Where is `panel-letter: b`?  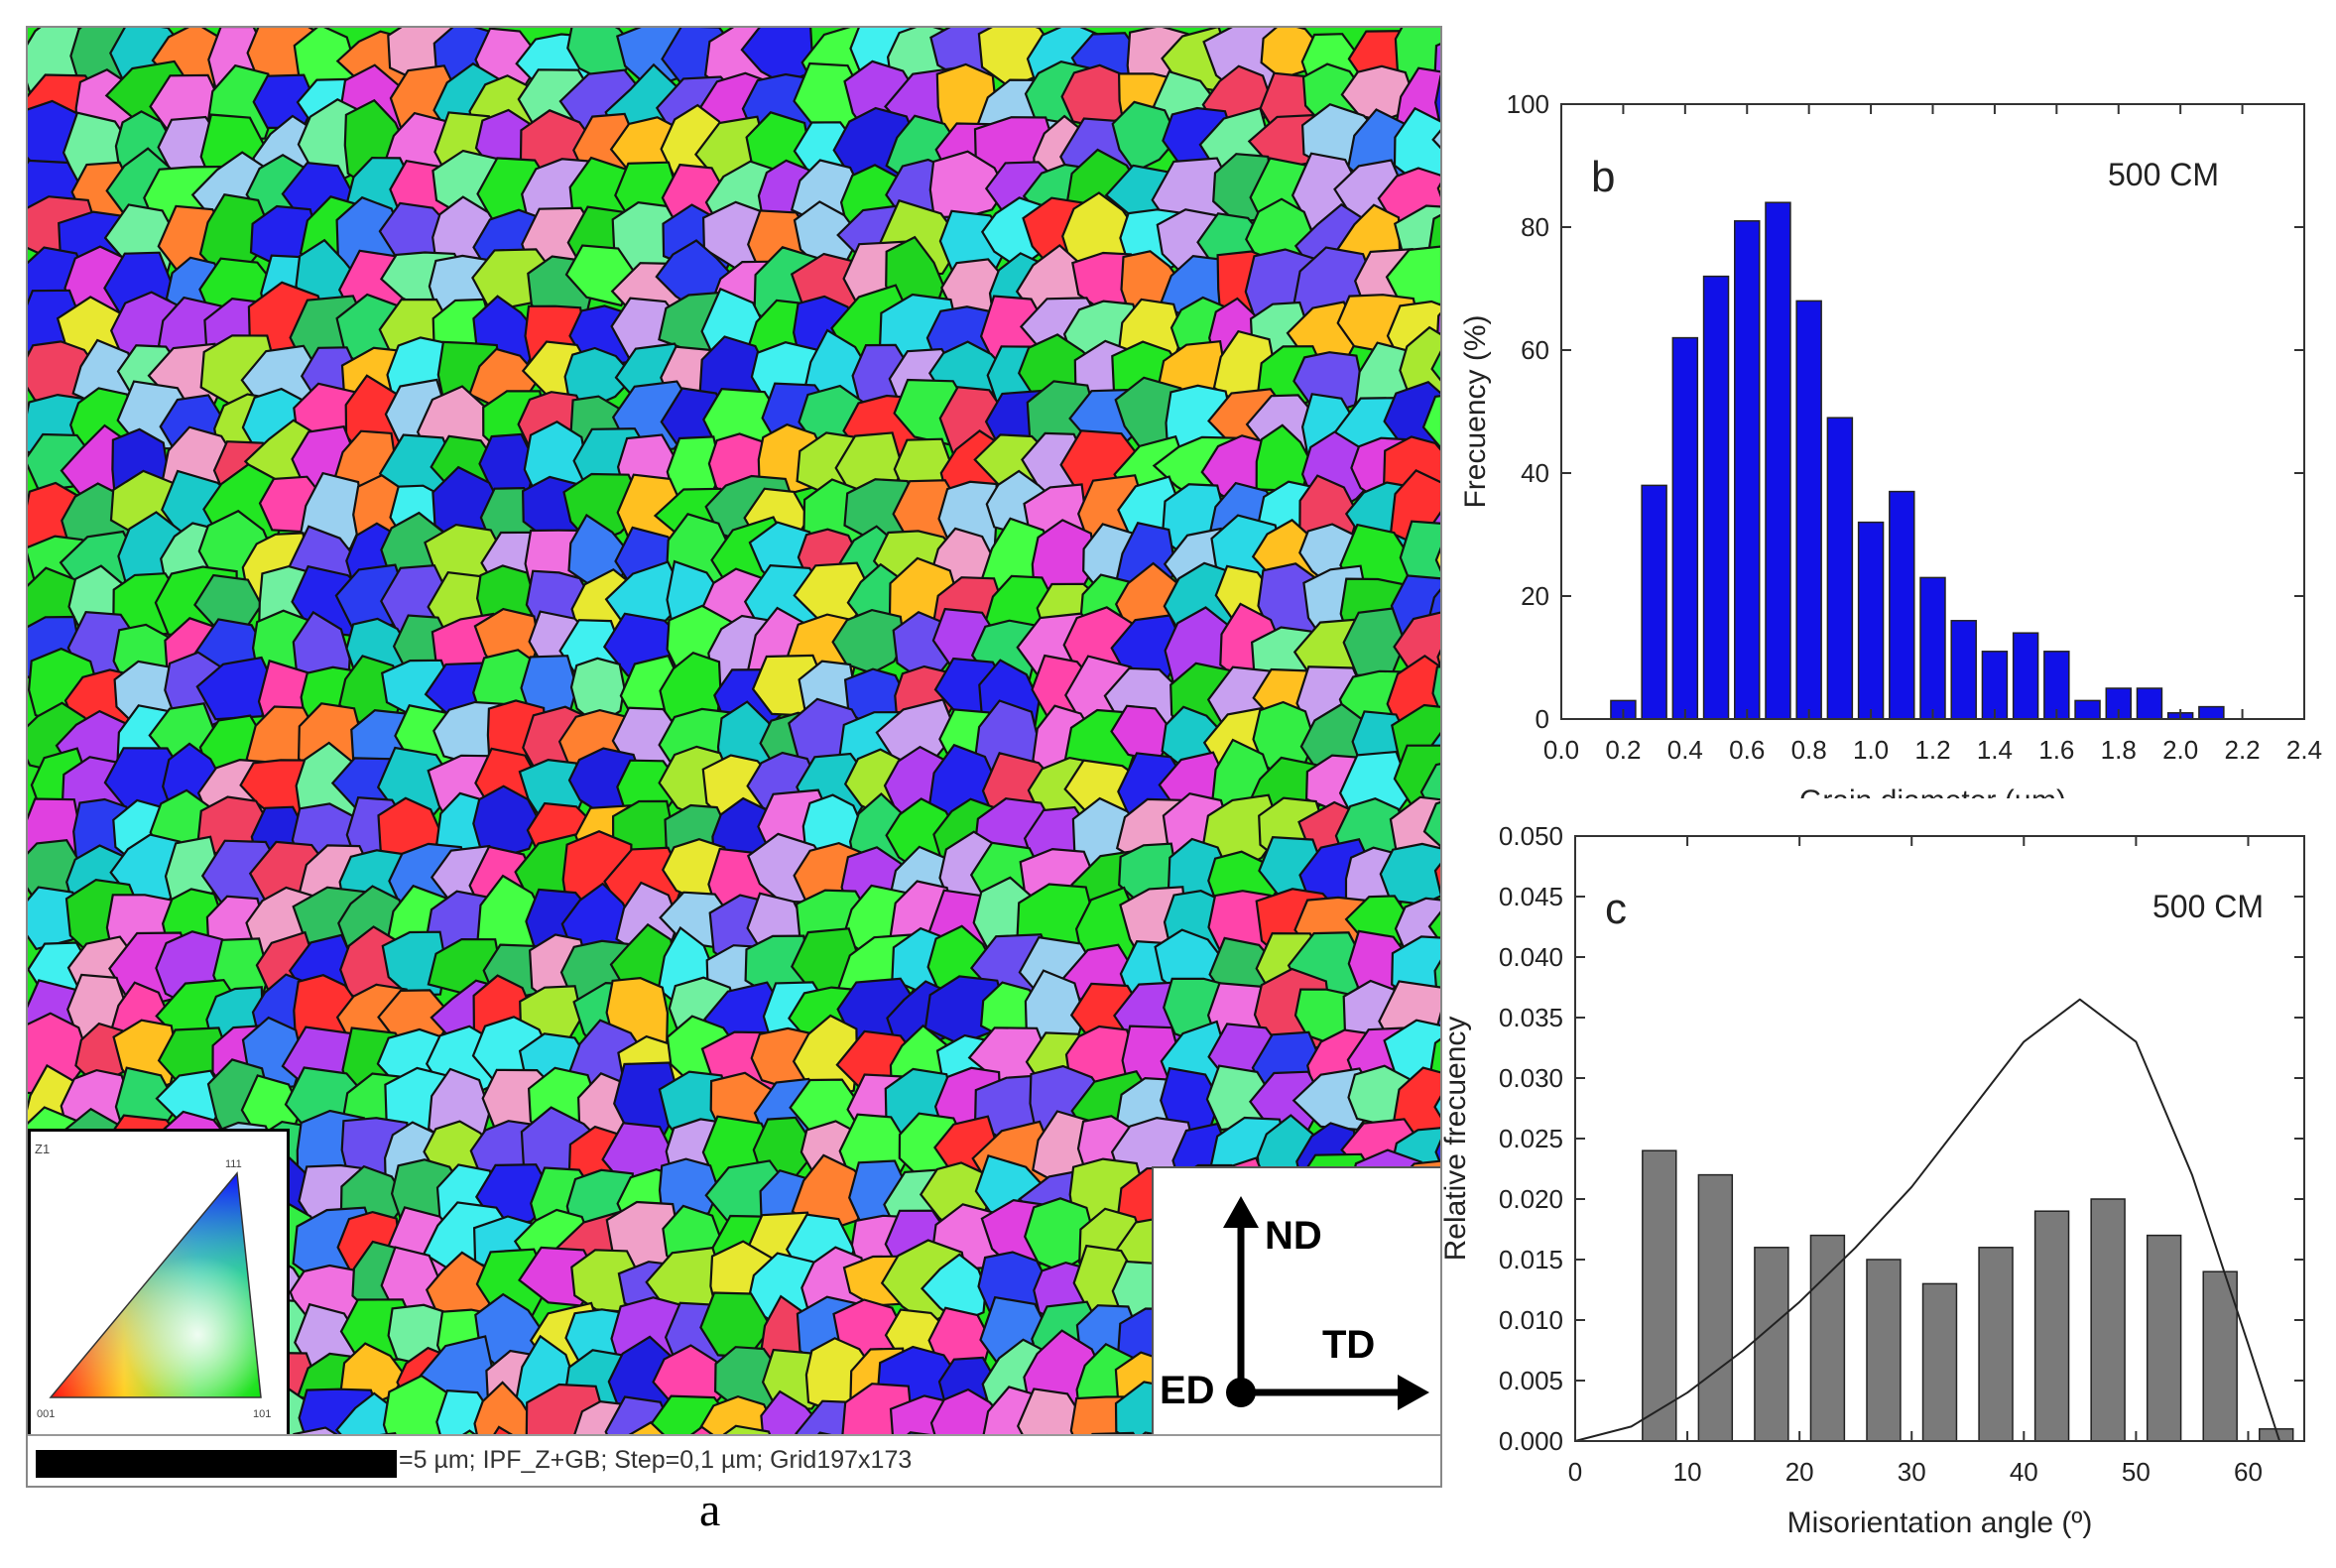 panel-letter: b is located at coordinates (1603, 177).